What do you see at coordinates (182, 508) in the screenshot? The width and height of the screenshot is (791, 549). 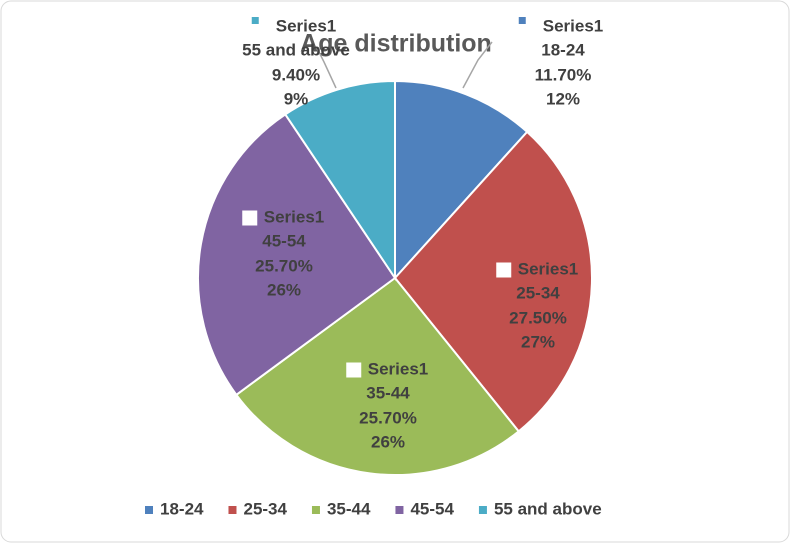 I see `legend-label: 18-24` at bounding box center [182, 508].